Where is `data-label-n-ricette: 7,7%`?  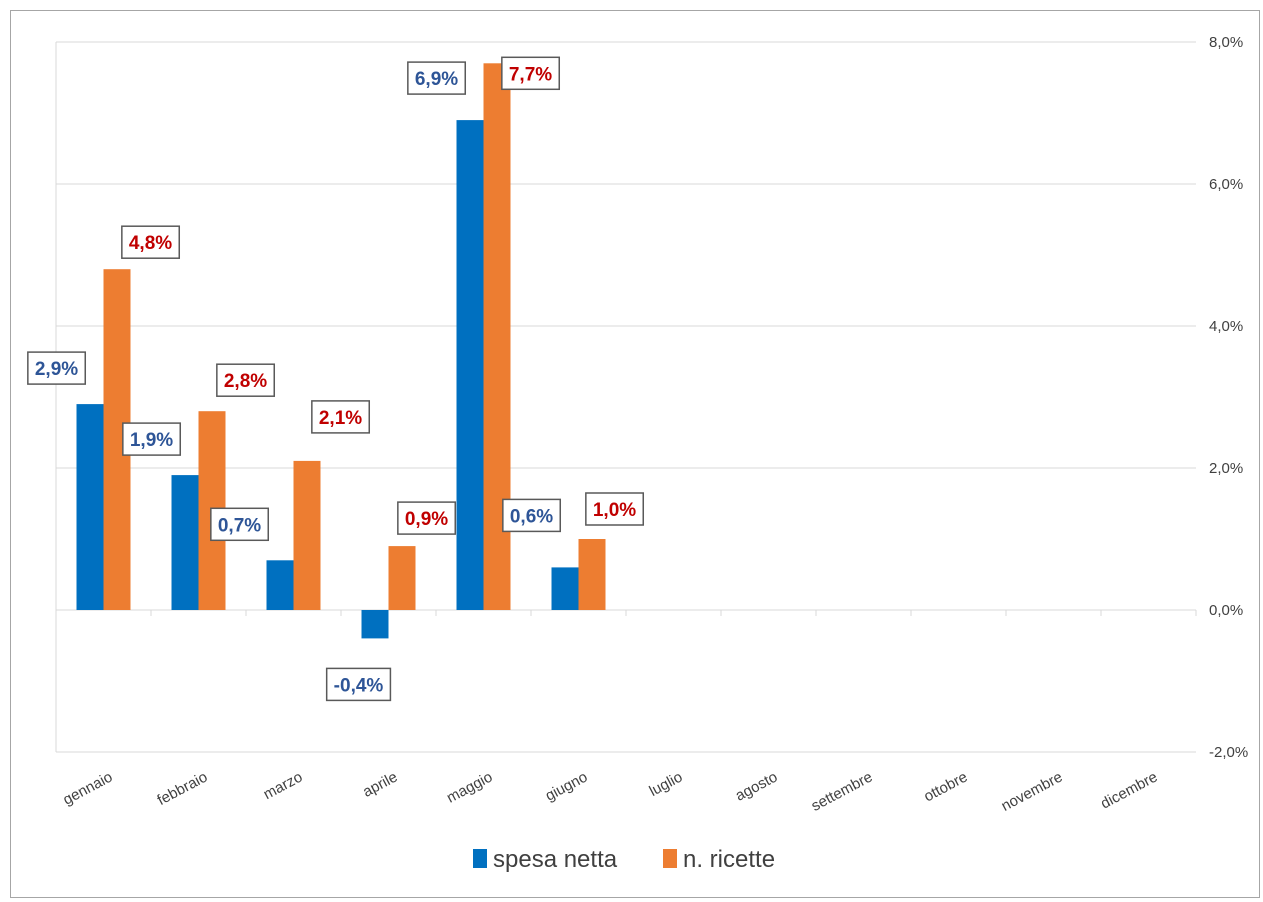 data-label-n-ricette: 7,7% is located at coordinates (530, 74).